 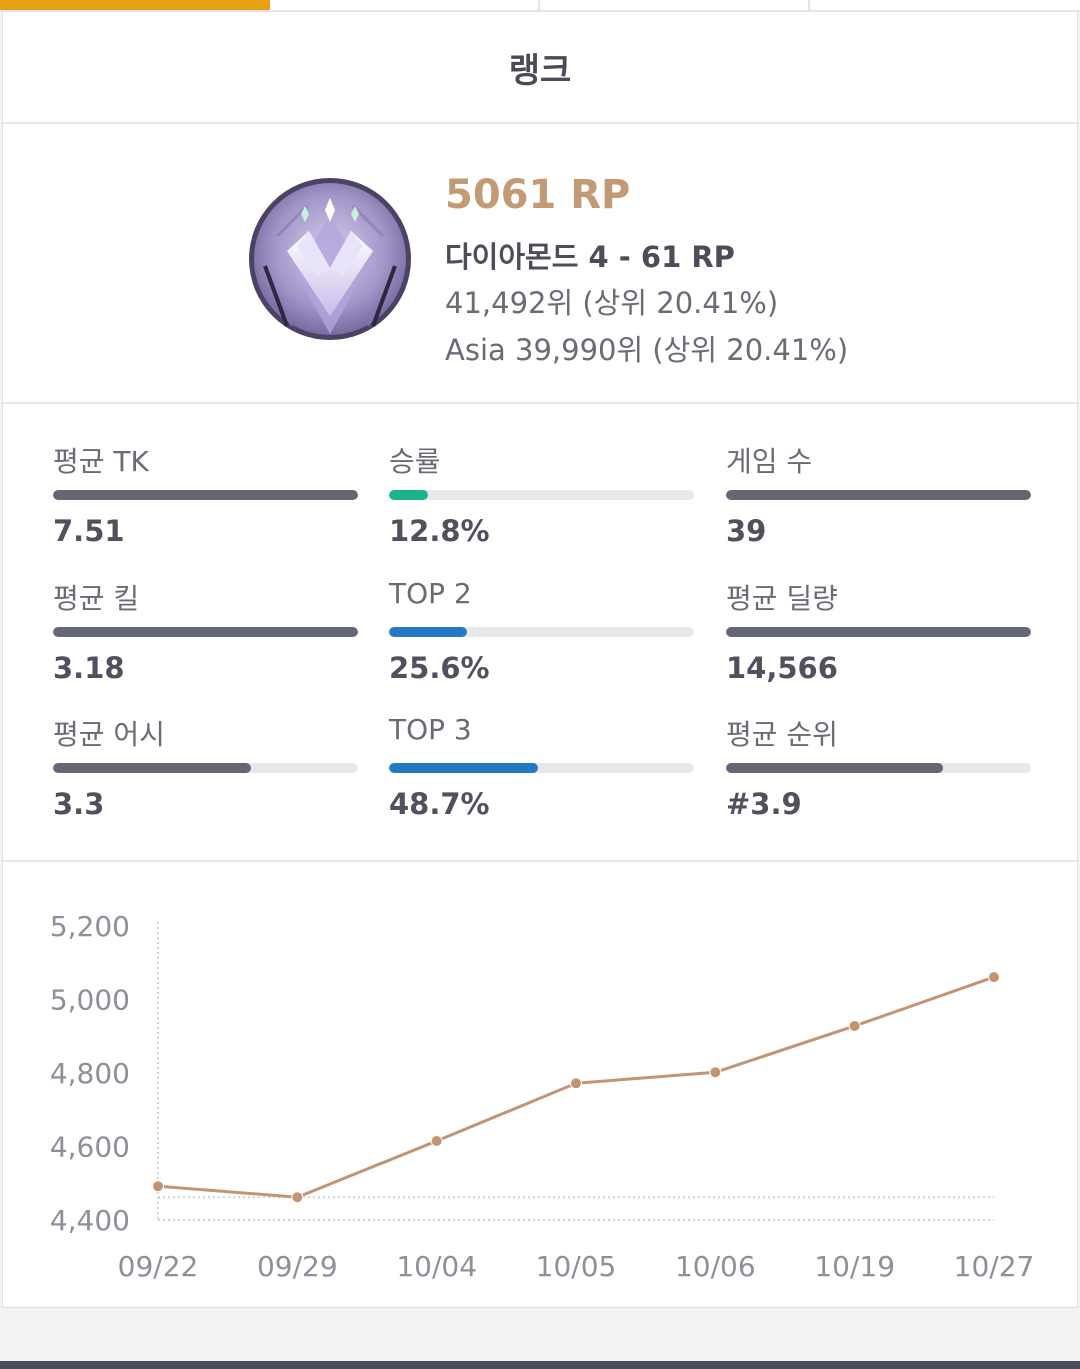 I want to click on top-tab-strip, so click(x=540, y=6).